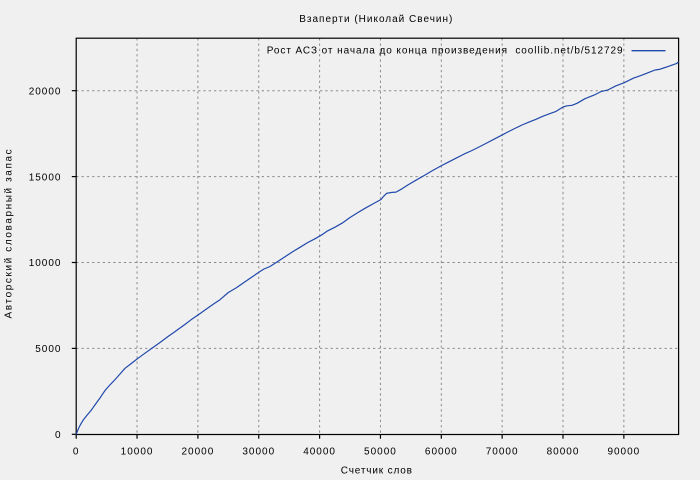 The image size is (700, 480). What do you see at coordinates (8, 233) in the screenshot?
I see `svg-text: Авторский словарный запас` at bounding box center [8, 233].